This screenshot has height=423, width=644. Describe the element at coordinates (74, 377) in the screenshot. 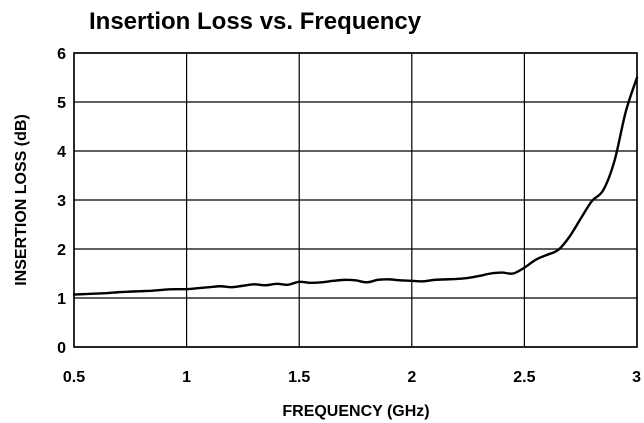

I see `x-tick-label: 0.5` at that location.